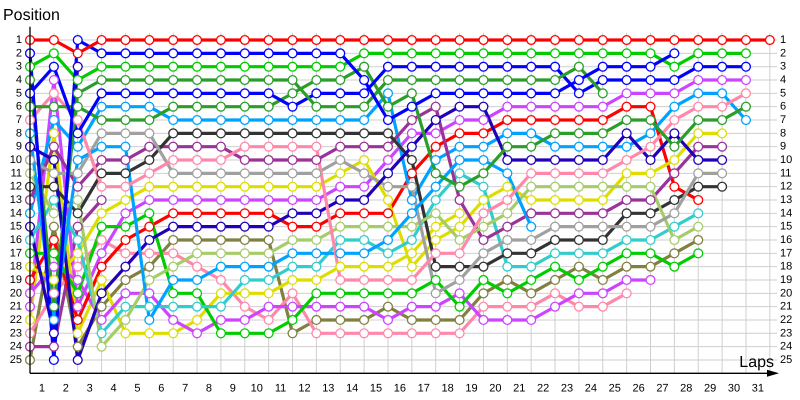  Describe the element at coordinates (113, 388) in the screenshot. I see `x-tick-label: 4` at that location.